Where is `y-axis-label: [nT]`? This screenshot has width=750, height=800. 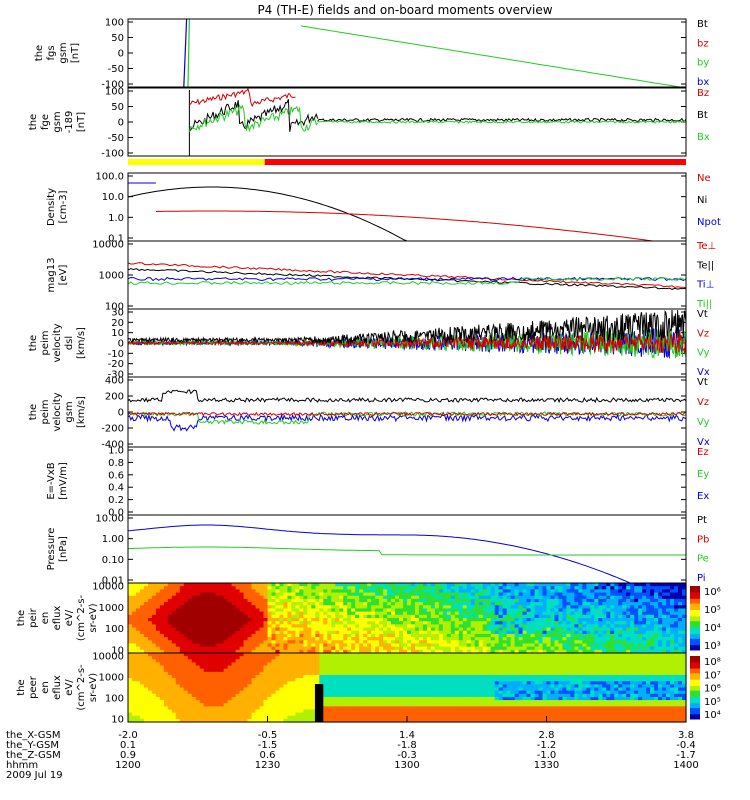
y-axis-label: [nT] is located at coordinates (75, 53).